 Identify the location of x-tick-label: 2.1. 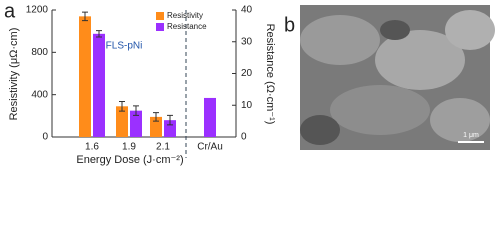
(163, 147).